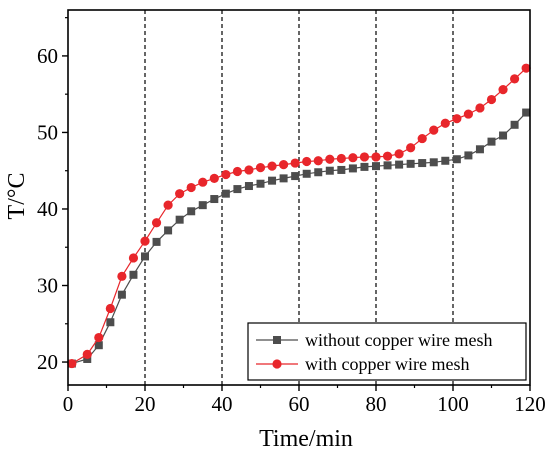 Image resolution: width=550 pixels, height=457 pixels. I want to click on legend-box, so click(387, 351).